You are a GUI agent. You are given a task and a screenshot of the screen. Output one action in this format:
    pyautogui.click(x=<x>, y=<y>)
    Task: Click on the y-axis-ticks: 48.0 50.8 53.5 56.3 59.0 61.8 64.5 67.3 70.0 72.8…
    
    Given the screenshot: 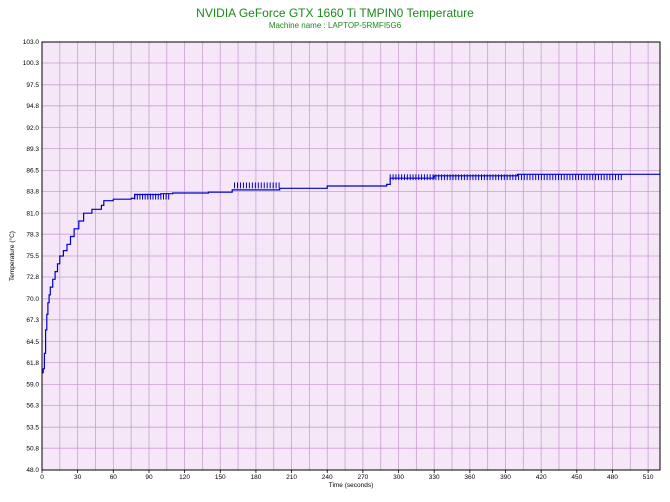 What is the action you would take?
    pyautogui.click(x=31, y=256)
    